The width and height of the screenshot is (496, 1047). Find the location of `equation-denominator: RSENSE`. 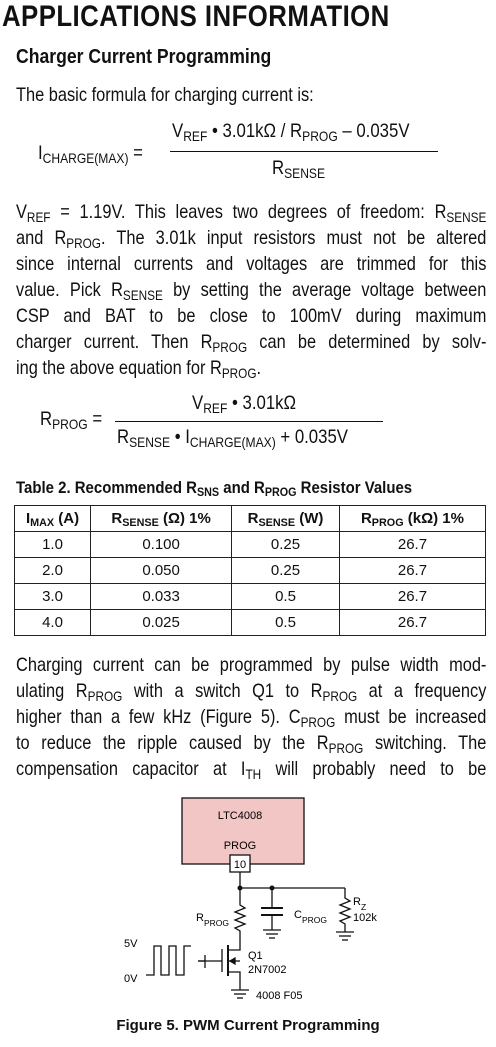

equation-denominator: RSENSE is located at coordinates (299, 169).